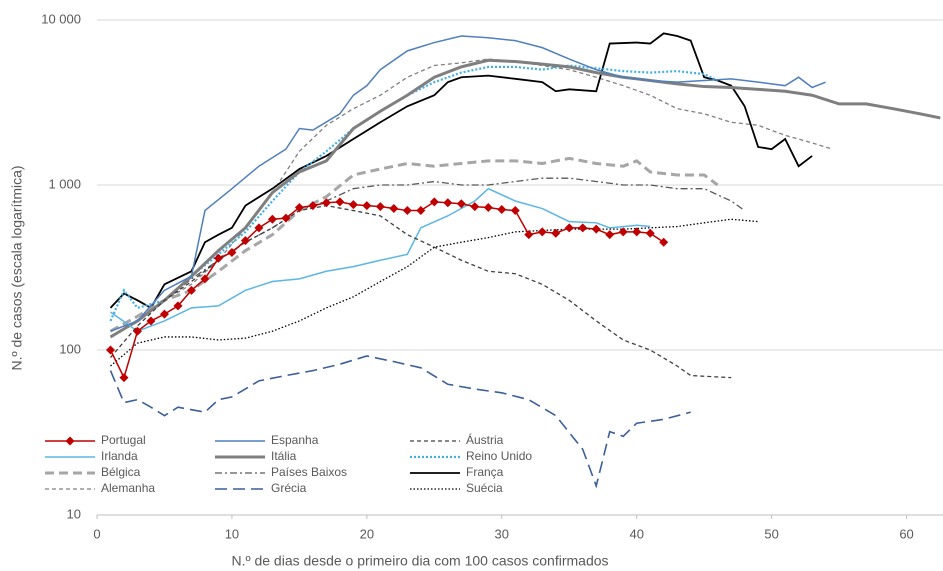 This screenshot has height=571, width=943. I want to click on legend-label: Espanha, so click(295, 440).